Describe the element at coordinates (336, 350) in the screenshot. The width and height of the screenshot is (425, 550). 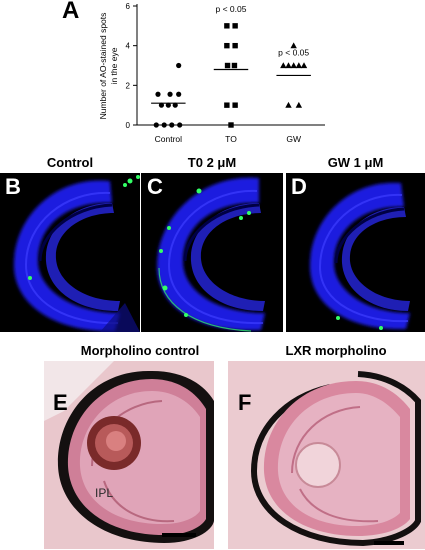
I see `histo-label-lxr-morpholino: LXR morpholino` at that location.